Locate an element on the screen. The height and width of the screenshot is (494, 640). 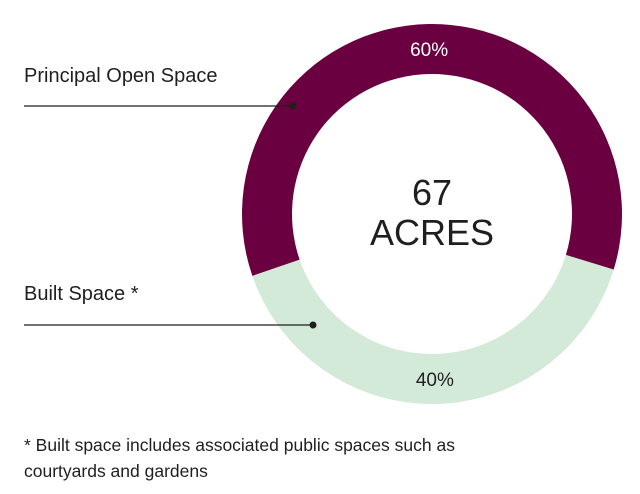
legend-label-principal-open-space: Principal Open Space is located at coordinates (121, 76).